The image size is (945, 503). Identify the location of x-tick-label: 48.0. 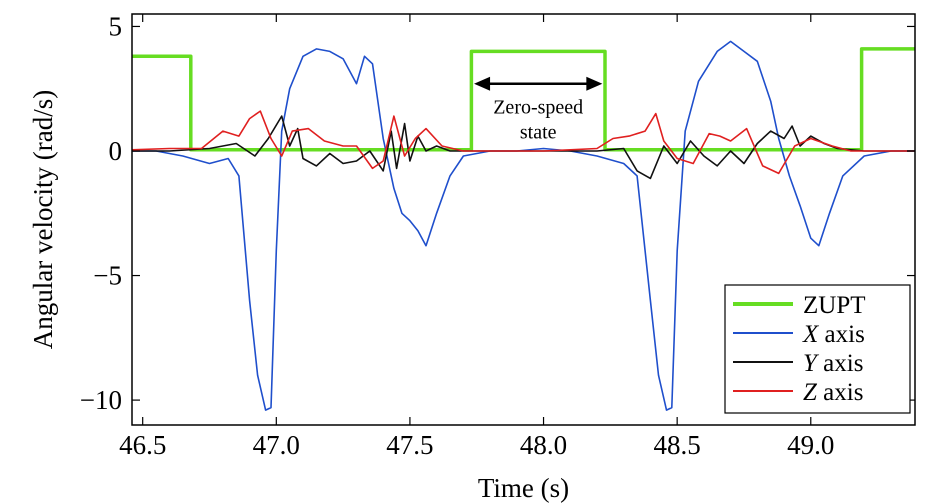
(543, 445).